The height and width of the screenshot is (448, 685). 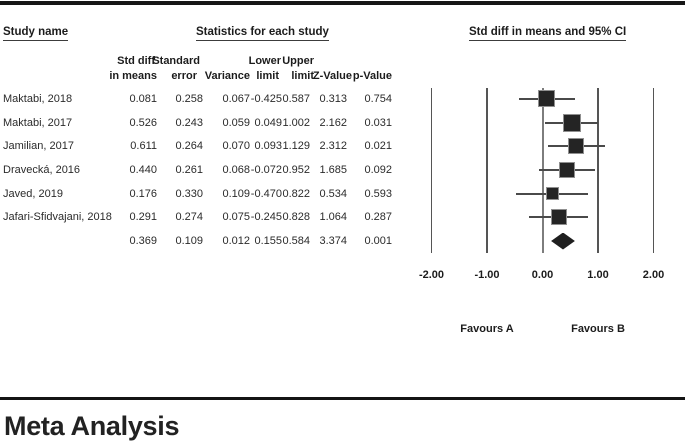 What do you see at coordinates (653, 275) in the screenshot?
I see `axis-tick-label: 2.00` at bounding box center [653, 275].